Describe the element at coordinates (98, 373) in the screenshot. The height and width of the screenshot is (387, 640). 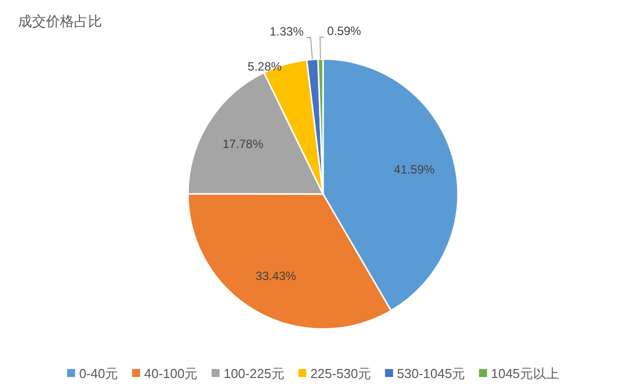
I see `legend-label: 0-40元` at that location.